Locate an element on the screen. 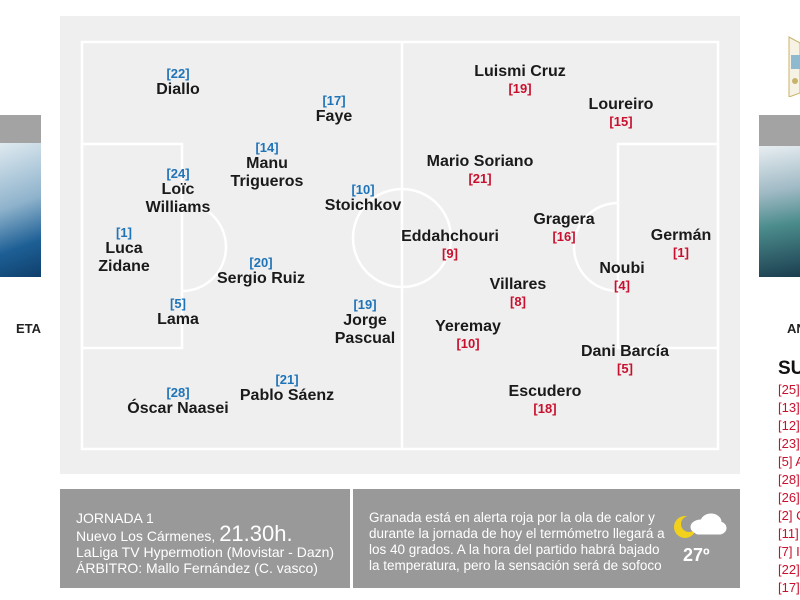  home-player: [10] Stoichkov is located at coordinates (363, 198).